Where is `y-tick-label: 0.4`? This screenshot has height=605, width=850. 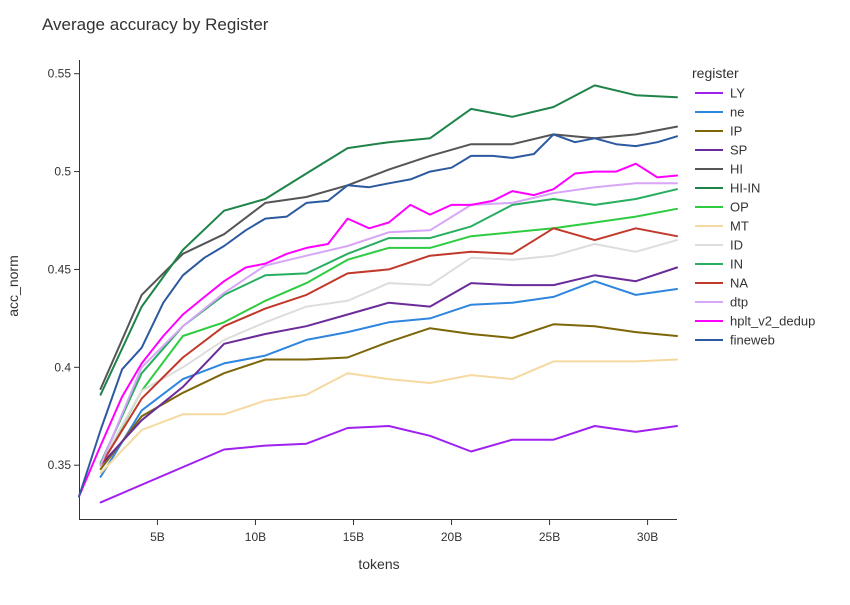
y-tick-label: 0.4 is located at coordinates (62, 367).